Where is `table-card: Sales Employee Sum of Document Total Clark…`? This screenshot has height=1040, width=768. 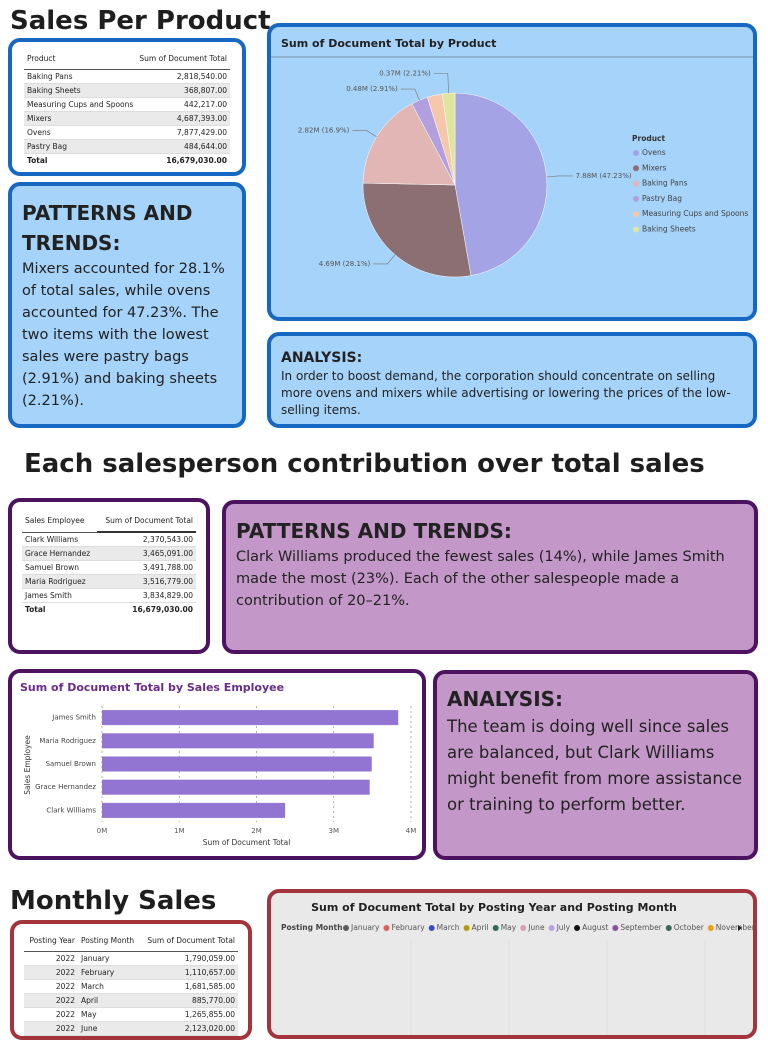 table-card: Sales Employee Sum of Document Total Clark… is located at coordinates (109, 576).